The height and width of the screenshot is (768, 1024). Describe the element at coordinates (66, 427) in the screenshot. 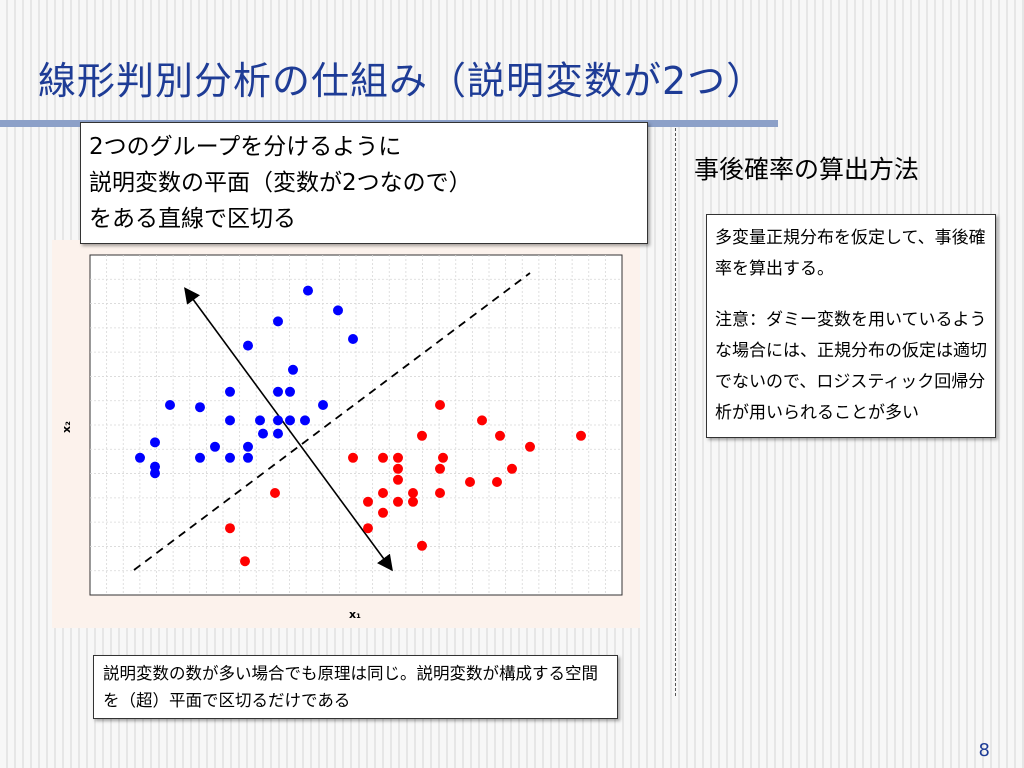

I see `y-axis-label: x₂` at that location.